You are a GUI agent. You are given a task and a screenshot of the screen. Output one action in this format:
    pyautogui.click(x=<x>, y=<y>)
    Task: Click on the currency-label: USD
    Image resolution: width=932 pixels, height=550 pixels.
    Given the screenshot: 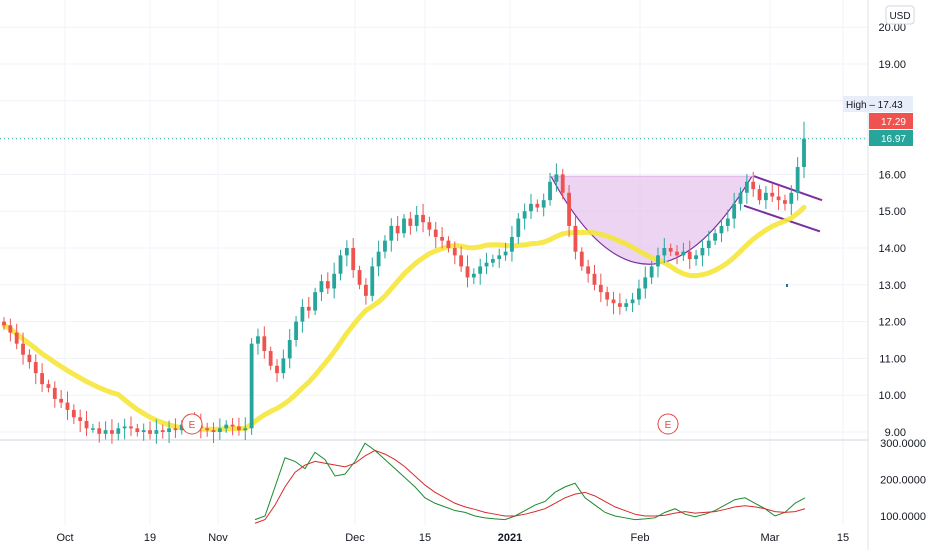 What is the action you would take?
    pyautogui.click(x=900, y=15)
    